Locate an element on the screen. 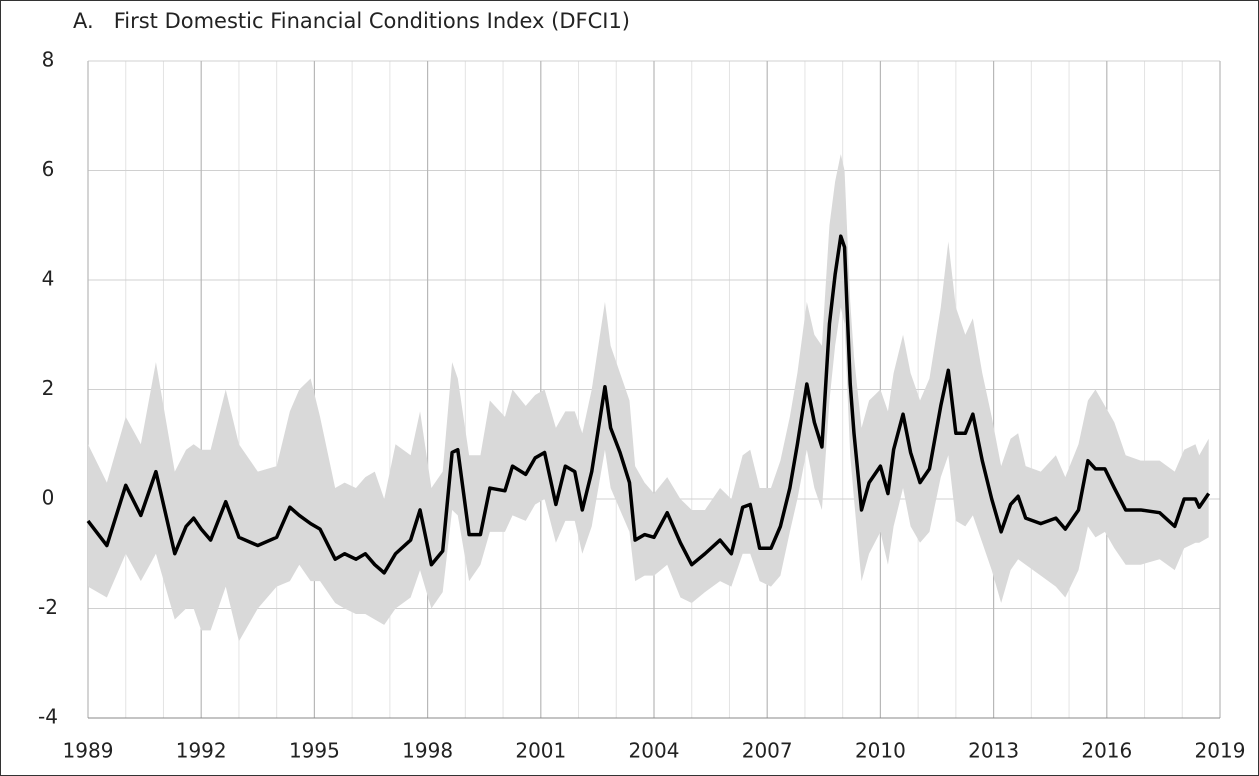 The image size is (1259, 776). y-tick-label: 0 is located at coordinates (48, 498).